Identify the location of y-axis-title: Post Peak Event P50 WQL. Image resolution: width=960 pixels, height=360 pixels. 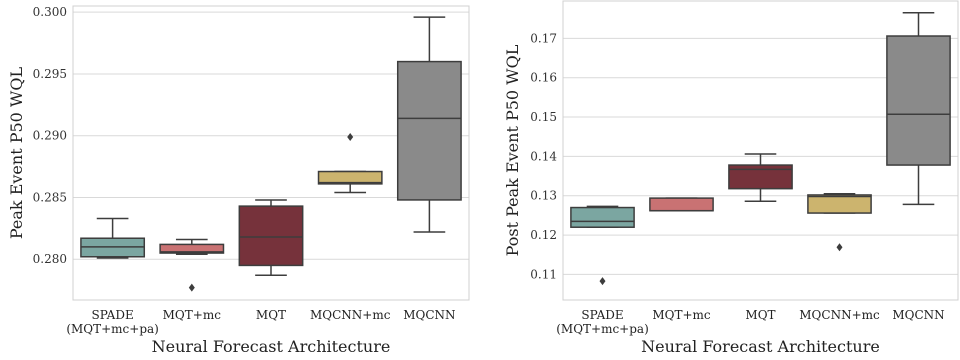
(512, 150).